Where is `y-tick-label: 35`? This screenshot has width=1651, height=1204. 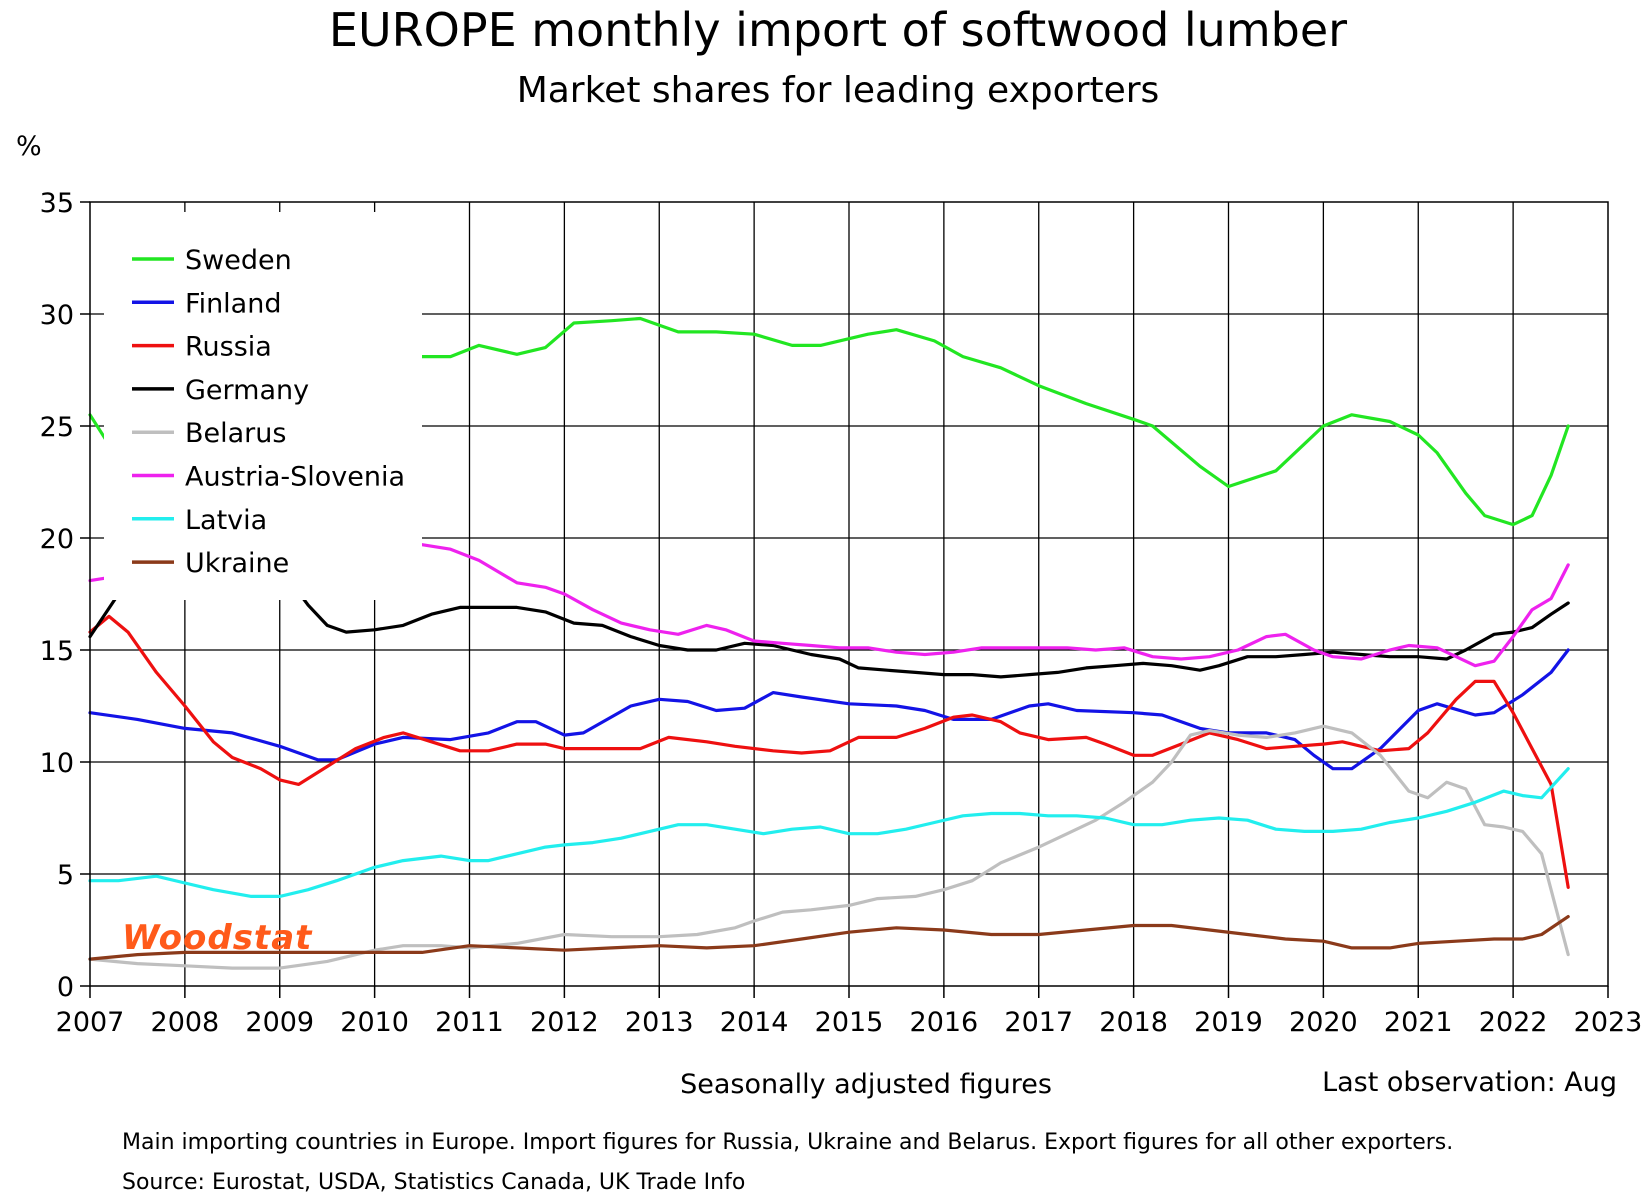
y-tick-label: 35 is located at coordinates (57, 203).